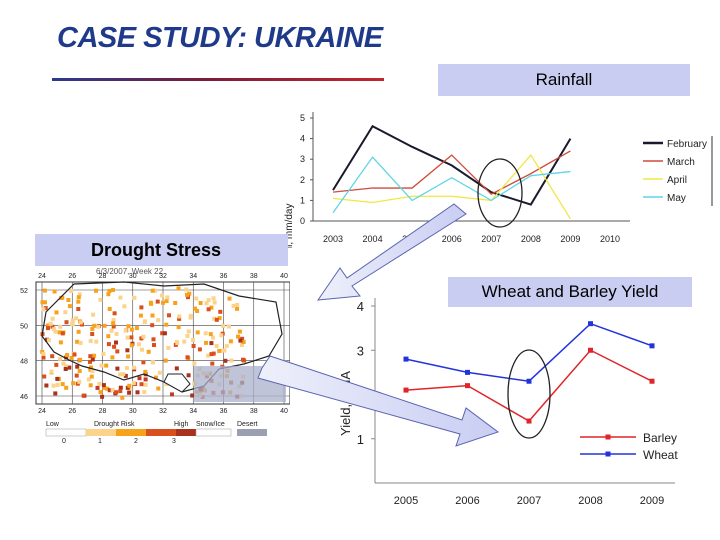  Describe the element at coordinates (136, 441) in the screenshot. I see `legend-num-2: 2` at that location.